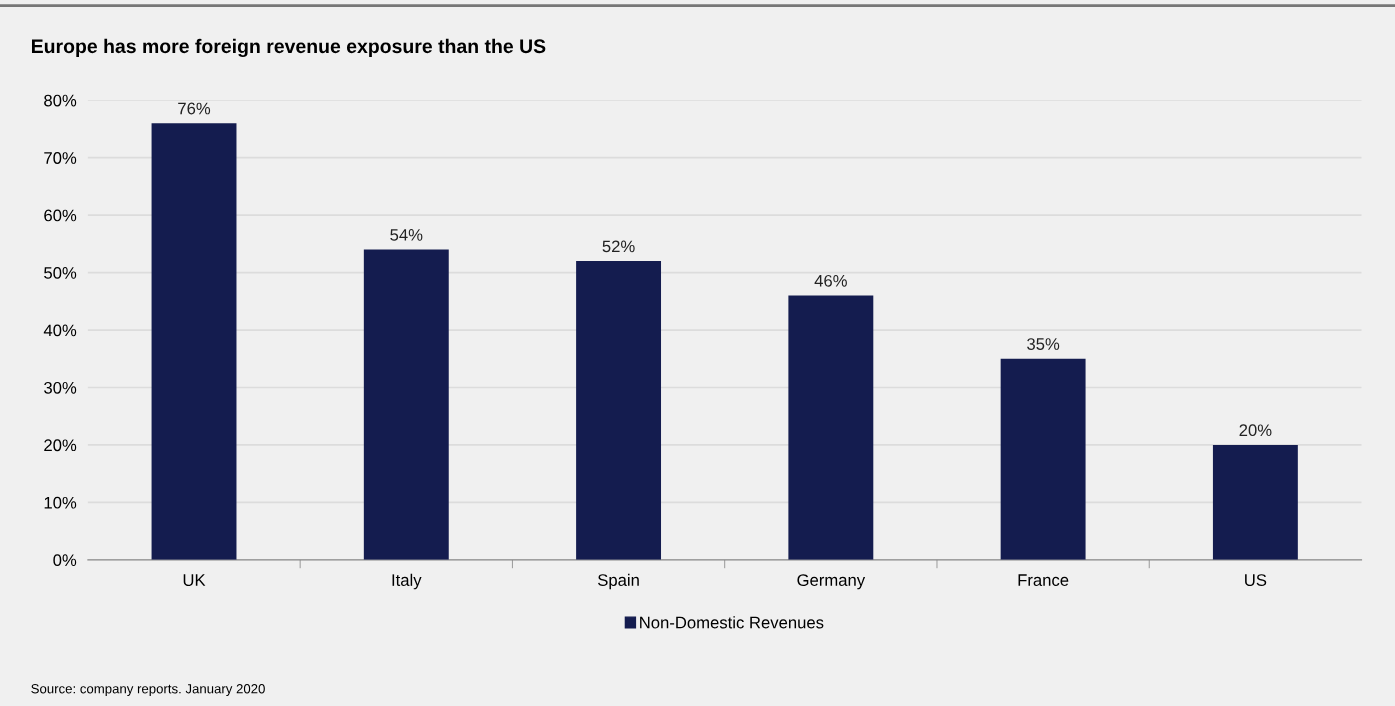 The width and height of the screenshot is (1395, 706). Describe the element at coordinates (1043, 580) in the screenshot. I see `x-tick-label: France` at that location.